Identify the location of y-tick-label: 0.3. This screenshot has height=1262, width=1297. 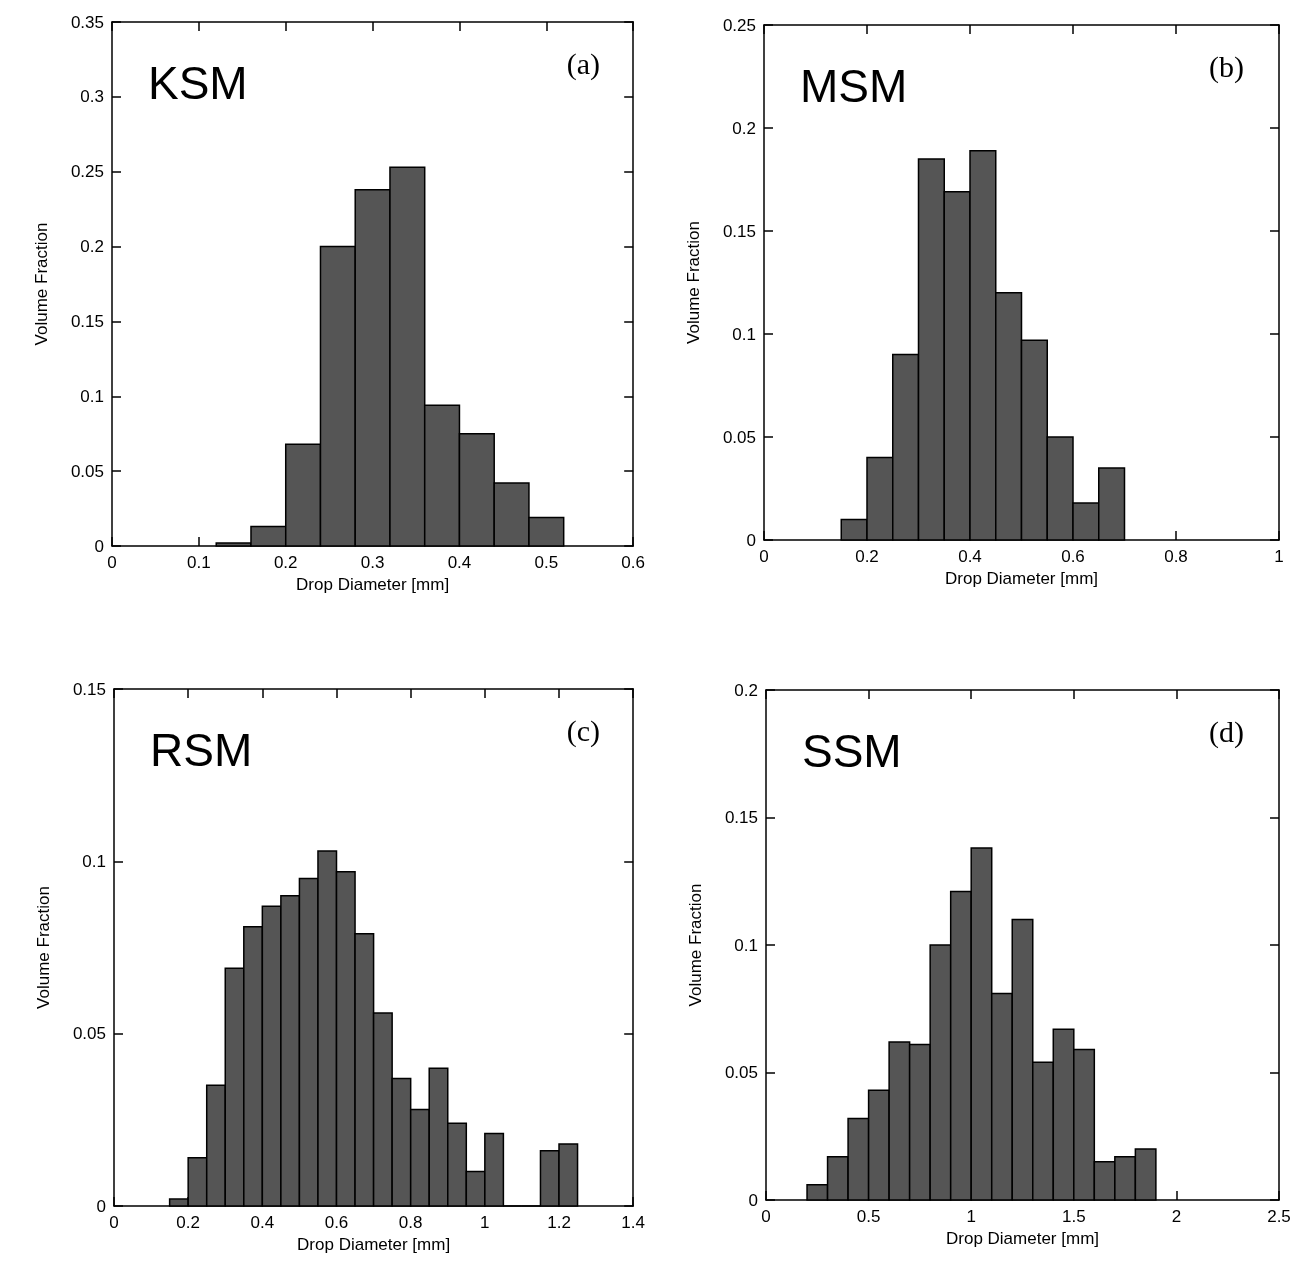
(92, 97).